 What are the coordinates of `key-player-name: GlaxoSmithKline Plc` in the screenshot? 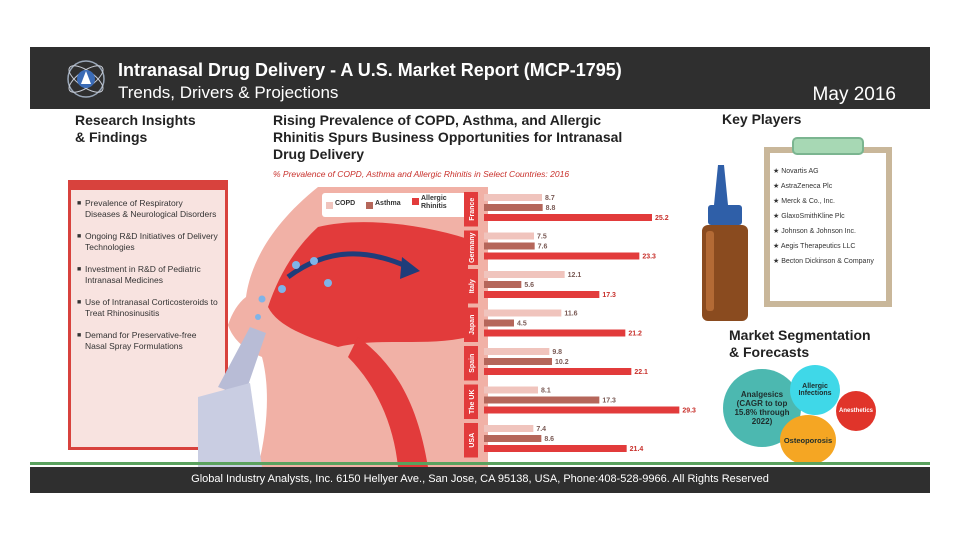 It's located at (813, 216).